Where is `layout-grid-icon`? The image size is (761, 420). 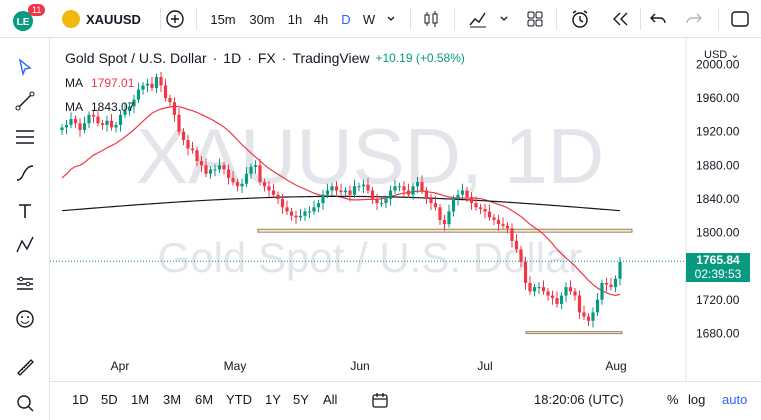
layout-grid-icon is located at coordinates (535, 19).